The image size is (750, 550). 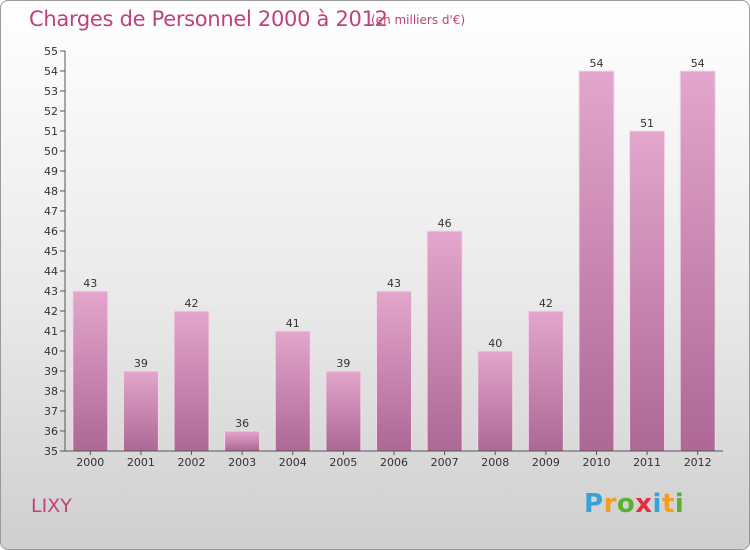 What do you see at coordinates (698, 462) in the screenshot?
I see `x-tick-label: 2012` at bounding box center [698, 462].